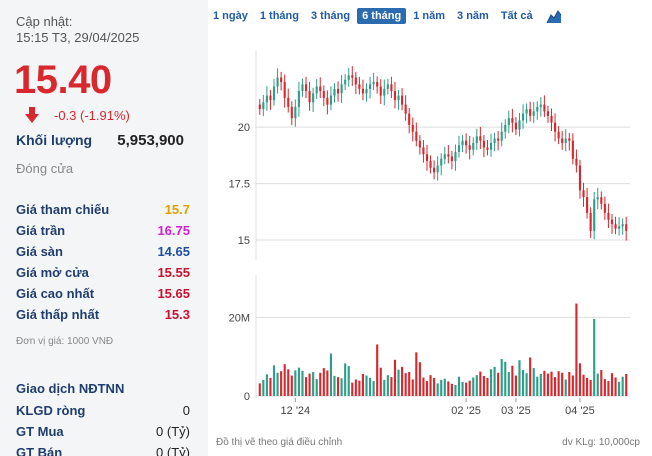 The image size is (652, 456). What do you see at coordinates (78, 37) in the screenshot?
I see `updated-time: 15:15 T3, 29/04/2025` at bounding box center [78, 37].